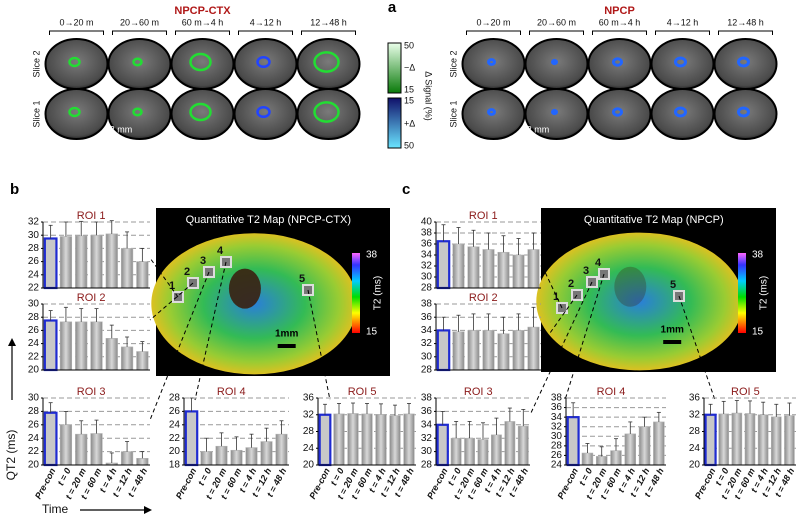  I want to click on map-title: Quantitative T2 Map (NPCP), so click(654, 220).